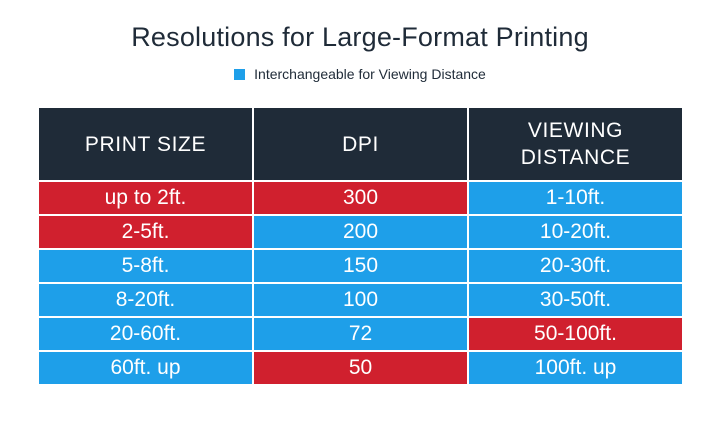 This screenshot has width=720, height=432. What do you see at coordinates (240, 74) in the screenshot?
I see `legend-swatch` at bounding box center [240, 74].